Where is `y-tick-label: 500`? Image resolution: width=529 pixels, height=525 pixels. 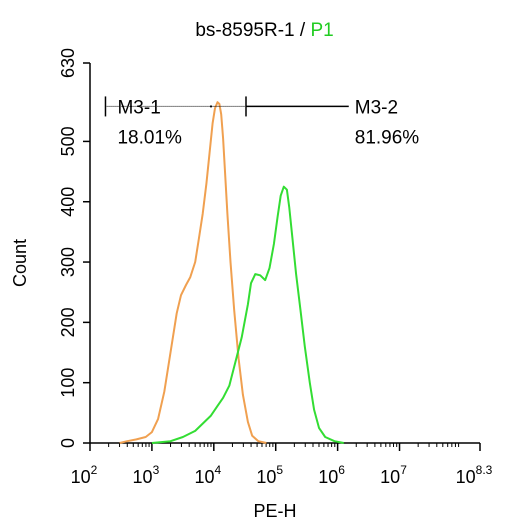 y-tick-label: 500 is located at coordinates (68, 141).